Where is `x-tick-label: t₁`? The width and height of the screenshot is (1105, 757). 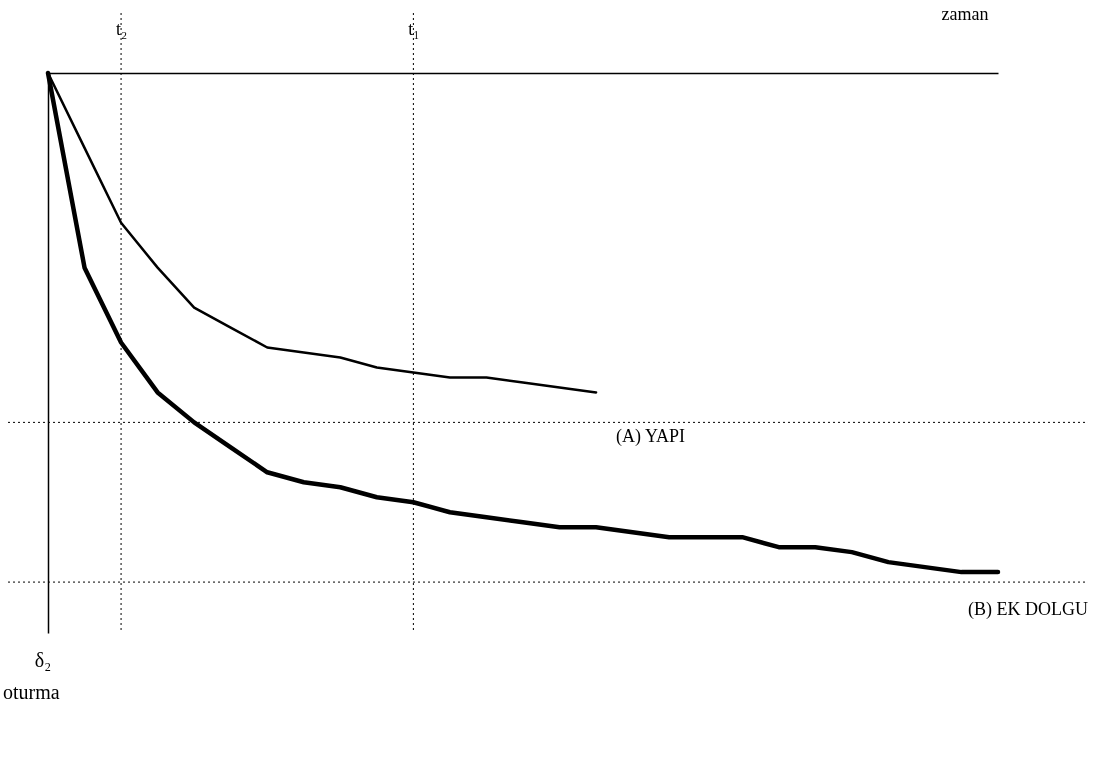
x-tick-label: t₁ is located at coordinates (414, 28).